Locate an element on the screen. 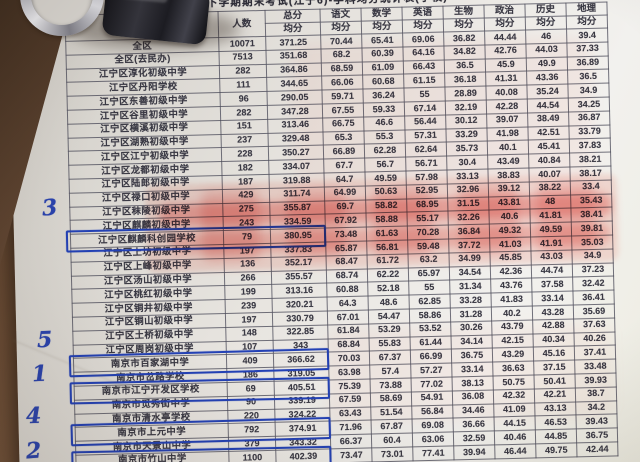  score-cell: 54.47 is located at coordinates (389, 316).